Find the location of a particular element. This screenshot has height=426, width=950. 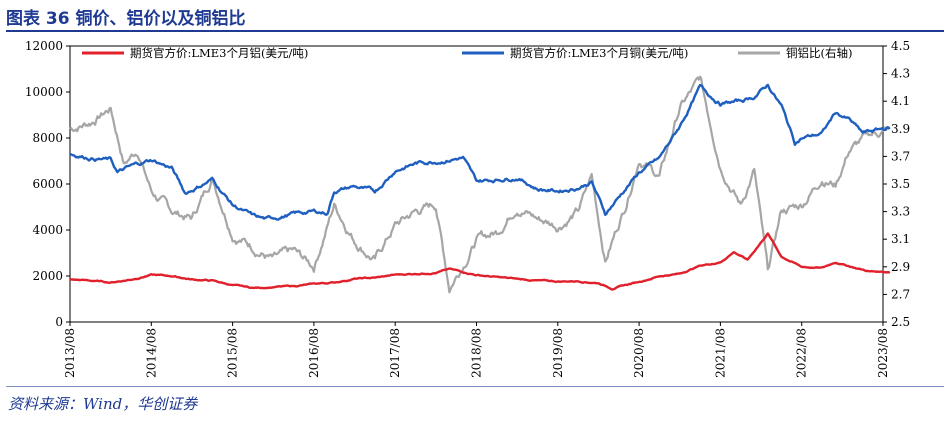

x-tick-label: 2023/08 is located at coordinates (883, 353).